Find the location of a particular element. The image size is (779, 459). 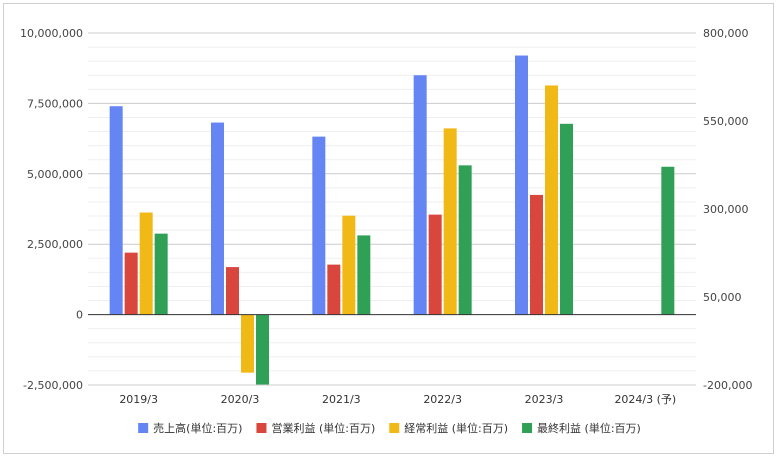

left-tick-label: 7,500,000 is located at coordinates (55, 103).